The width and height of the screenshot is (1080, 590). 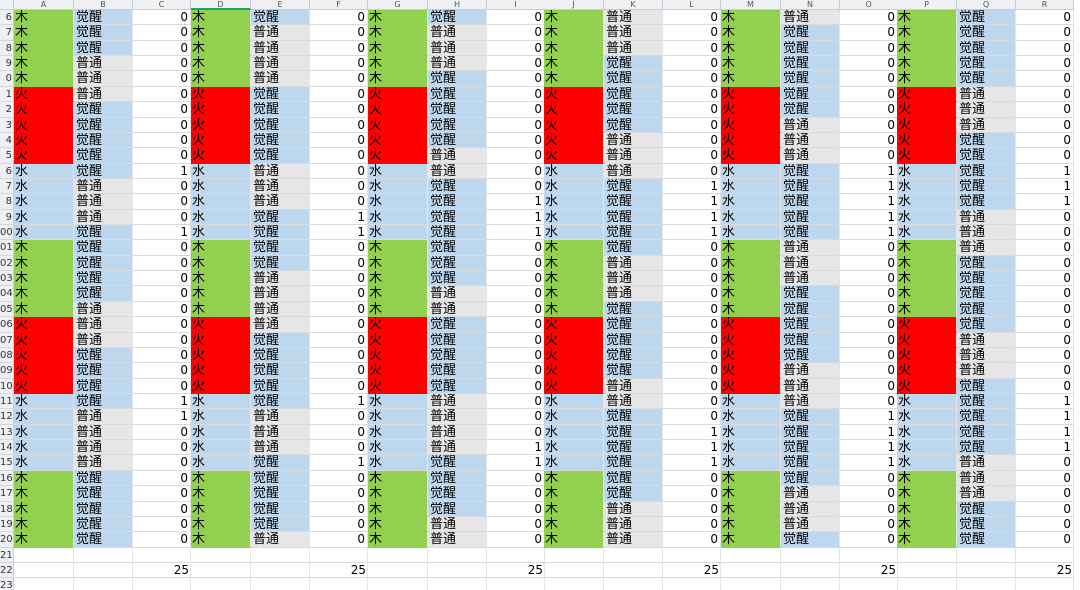 I want to click on row-header: 5, so click(x=7, y=156).